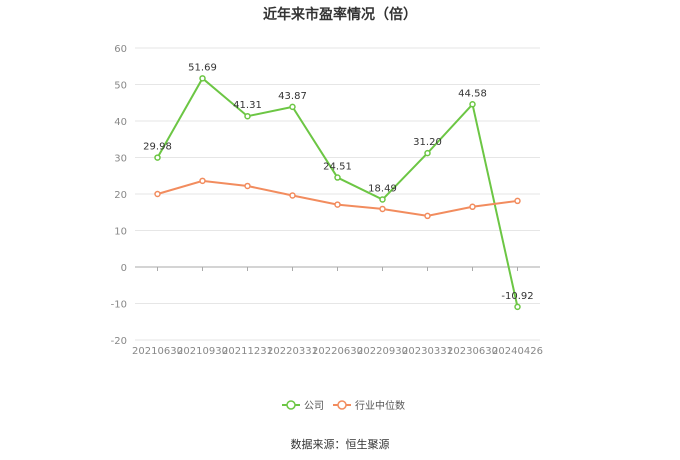 The image size is (680, 460). Describe the element at coordinates (337, 351) in the screenshot. I see `x-tick-label: 20220630` at that location.